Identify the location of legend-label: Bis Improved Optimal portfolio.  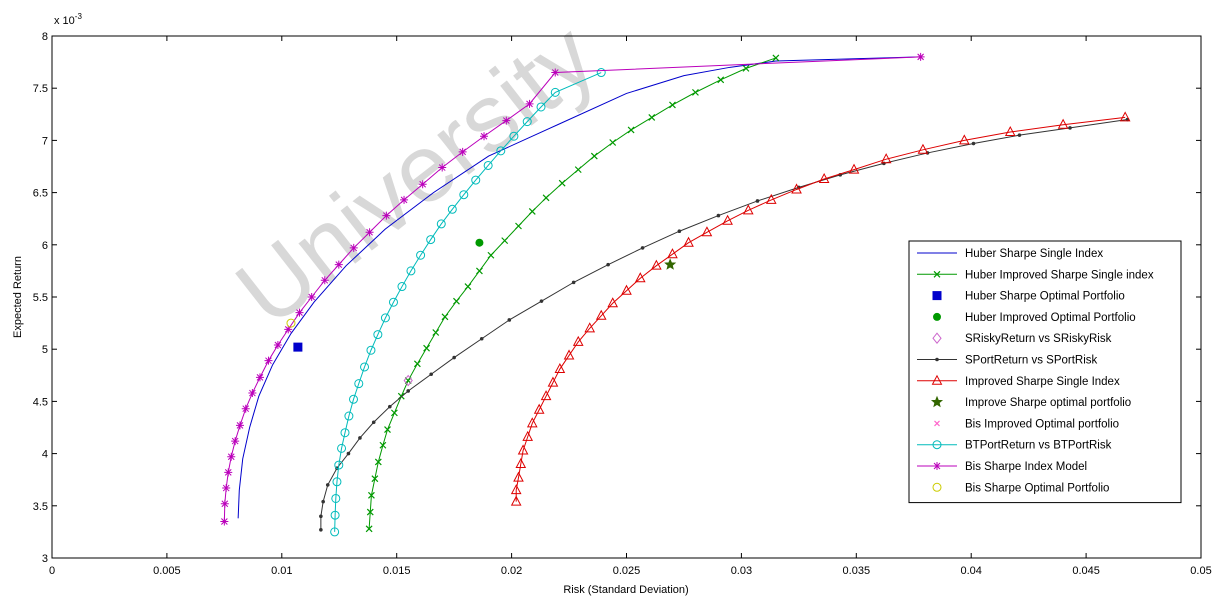
(1042, 424).